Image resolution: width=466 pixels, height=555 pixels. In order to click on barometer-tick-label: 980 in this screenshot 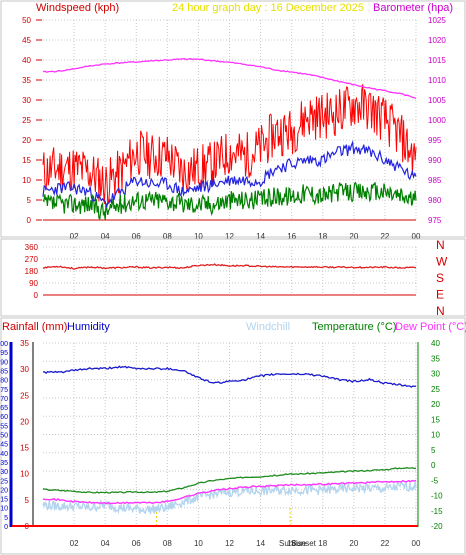, I will do `click(435, 200)`.